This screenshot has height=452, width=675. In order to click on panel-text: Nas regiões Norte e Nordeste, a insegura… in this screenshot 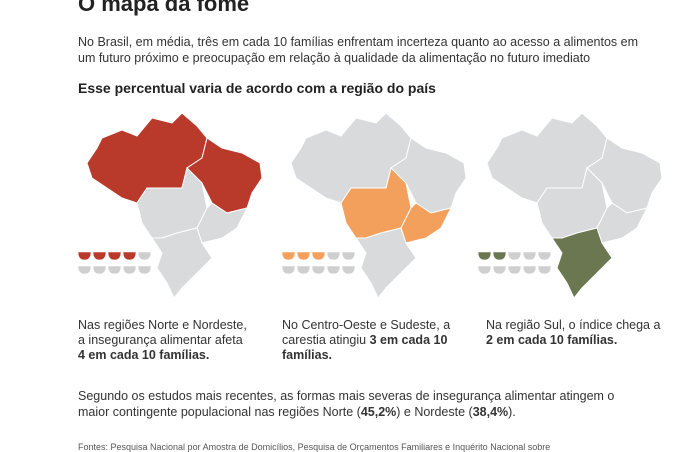, I will do `click(165, 340)`.